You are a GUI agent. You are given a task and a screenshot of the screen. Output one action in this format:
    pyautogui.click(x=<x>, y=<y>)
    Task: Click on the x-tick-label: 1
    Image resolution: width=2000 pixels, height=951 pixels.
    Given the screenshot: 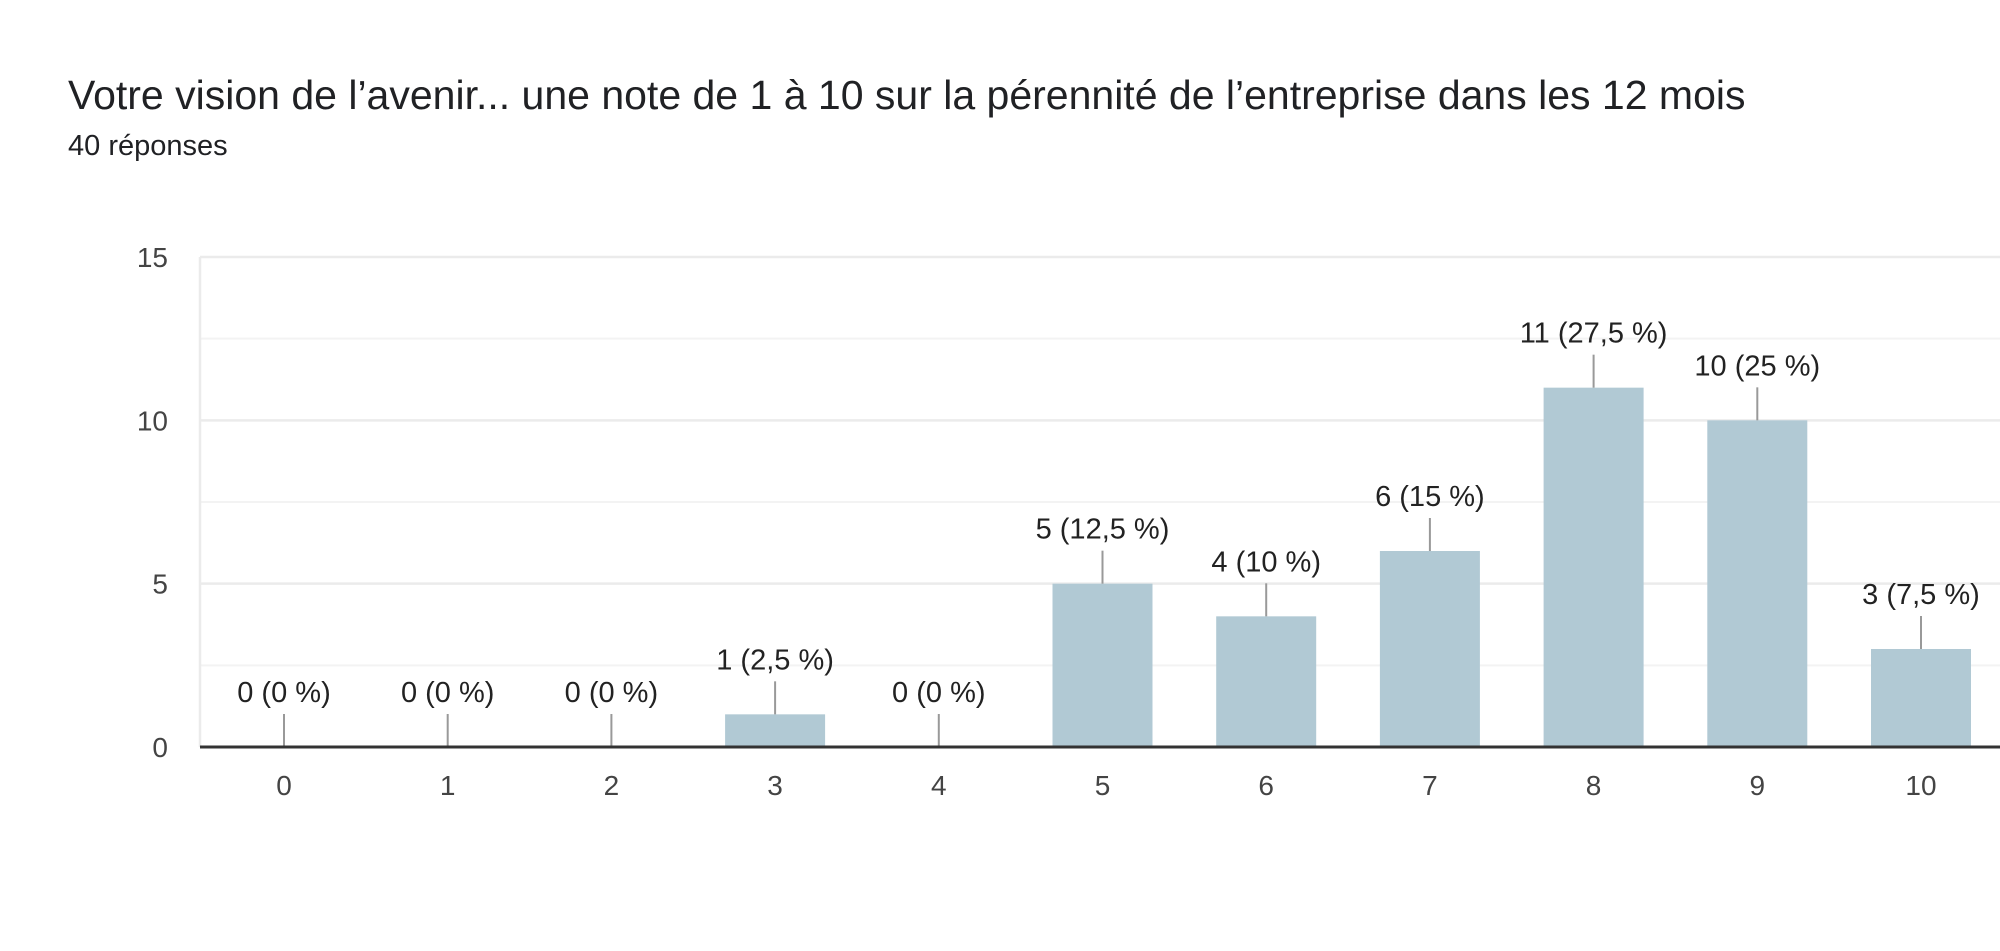 What is the action you would take?
    pyautogui.click(x=448, y=785)
    